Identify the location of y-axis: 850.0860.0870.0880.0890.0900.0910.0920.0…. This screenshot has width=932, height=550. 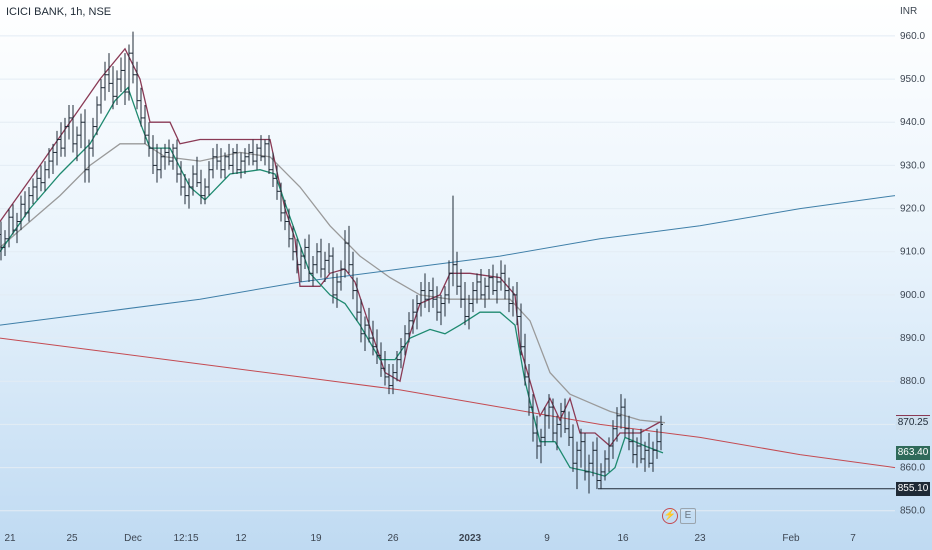
(912, 274).